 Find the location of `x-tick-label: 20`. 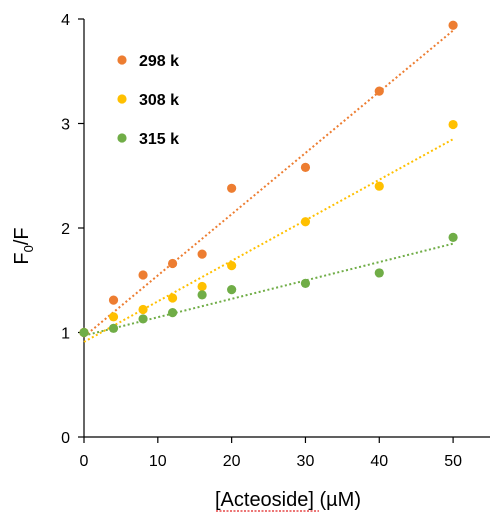

x-tick-label: 20 is located at coordinates (232, 461).